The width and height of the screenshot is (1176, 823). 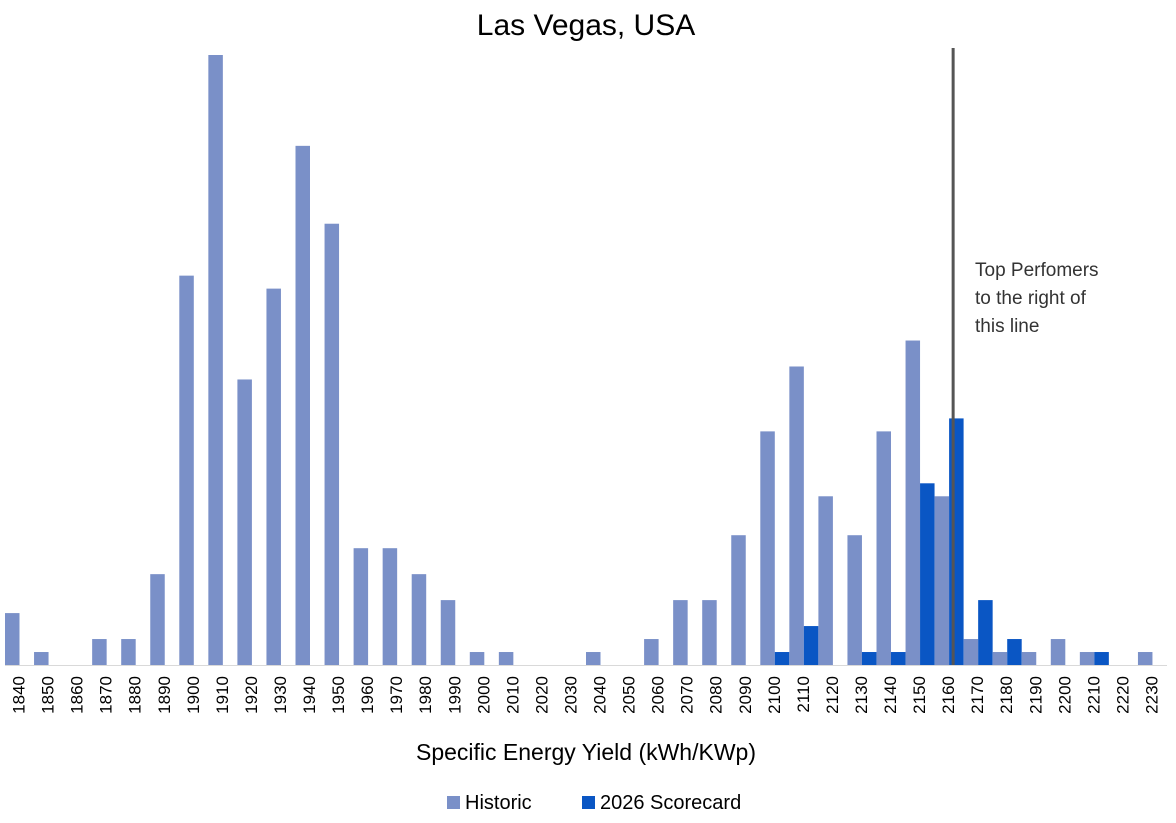 I want to click on chart-title: Las Vegas, USA, so click(x=586, y=25).